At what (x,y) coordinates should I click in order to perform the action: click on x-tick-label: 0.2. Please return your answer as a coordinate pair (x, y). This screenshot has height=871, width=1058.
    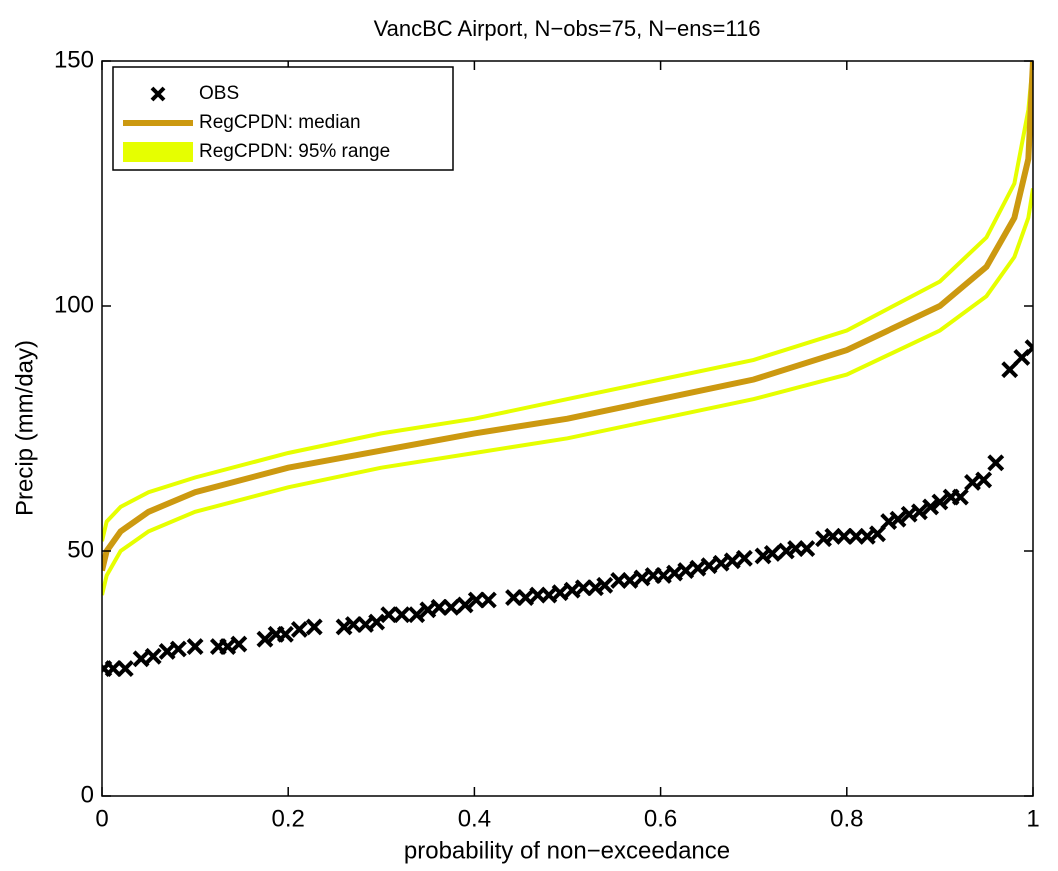
    Looking at the image, I should click on (288, 818).